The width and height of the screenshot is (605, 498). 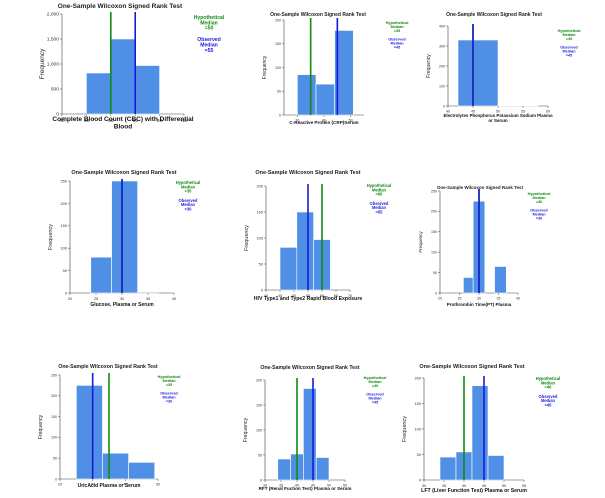 What do you see at coordinates (55, 90) in the screenshot?
I see `y-tick-label: 500` at bounding box center [55, 90].